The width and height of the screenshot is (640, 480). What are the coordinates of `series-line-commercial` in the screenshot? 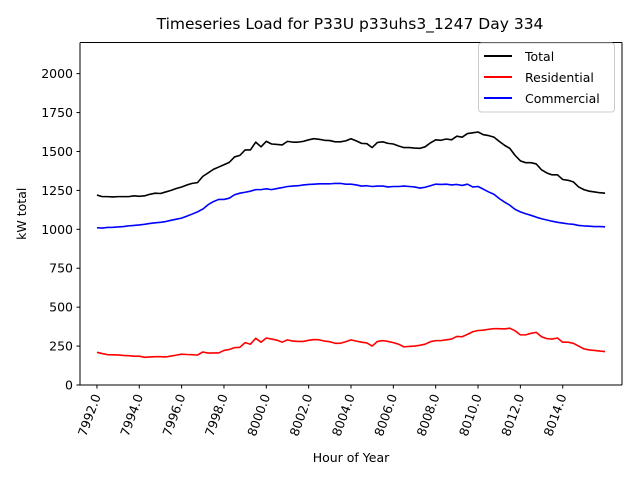 It's located at (351, 205).